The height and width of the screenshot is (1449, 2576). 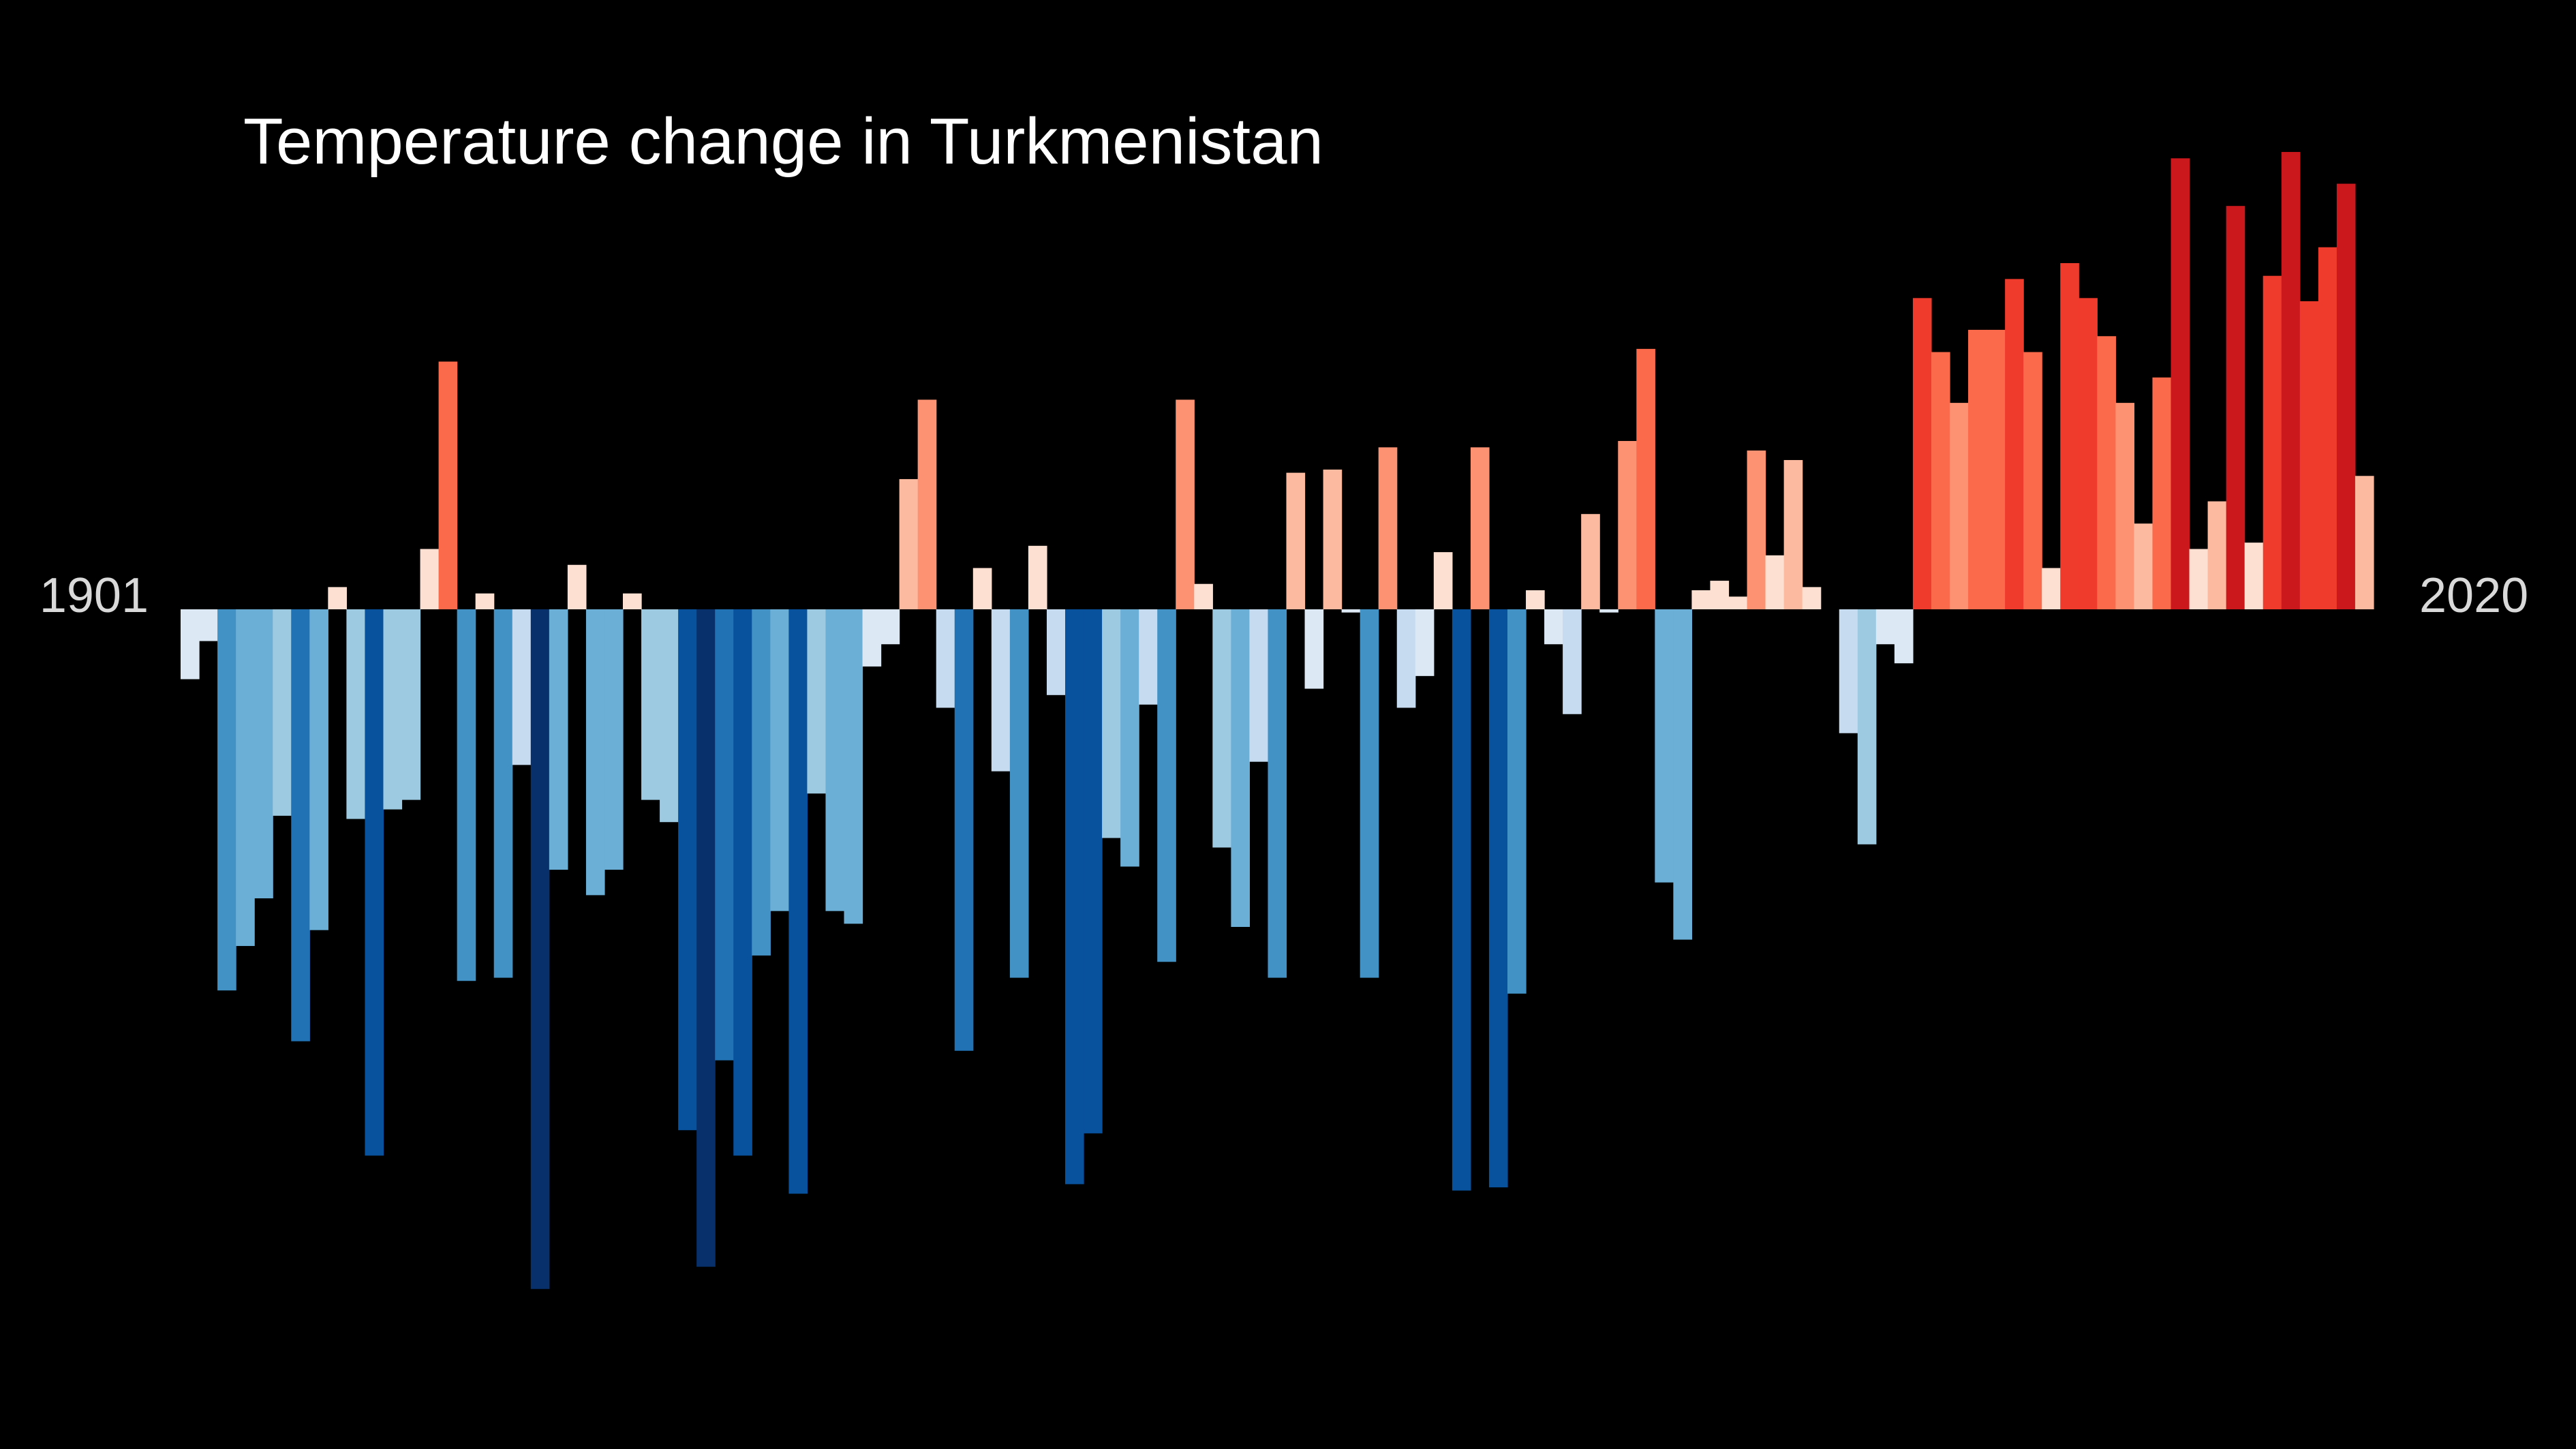 What do you see at coordinates (1627, 525) in the screenshot?
I see `bar-1979` at bounding box center [1627, 525].